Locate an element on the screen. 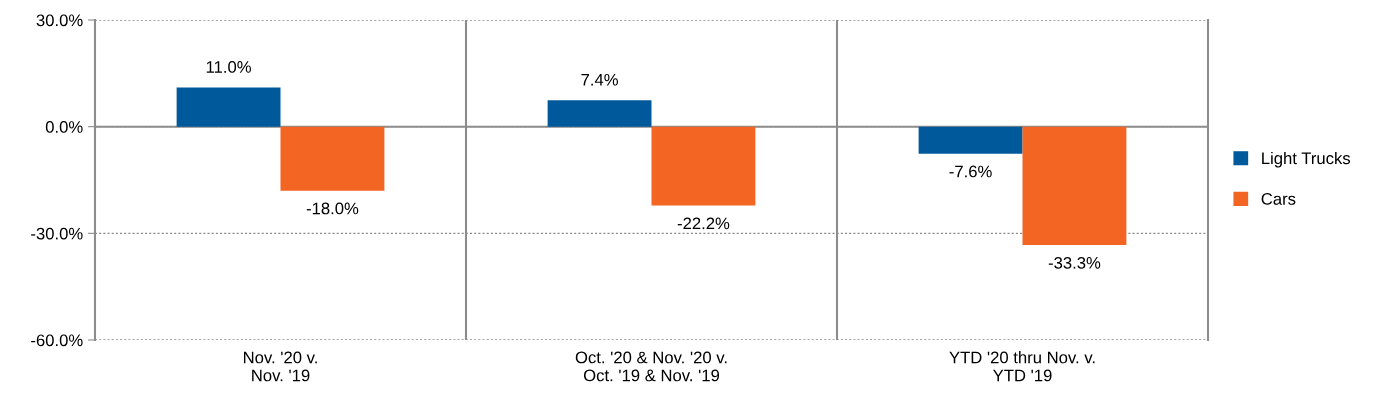  y-tick-label: 0.0% is located at coordinates (64, 127).